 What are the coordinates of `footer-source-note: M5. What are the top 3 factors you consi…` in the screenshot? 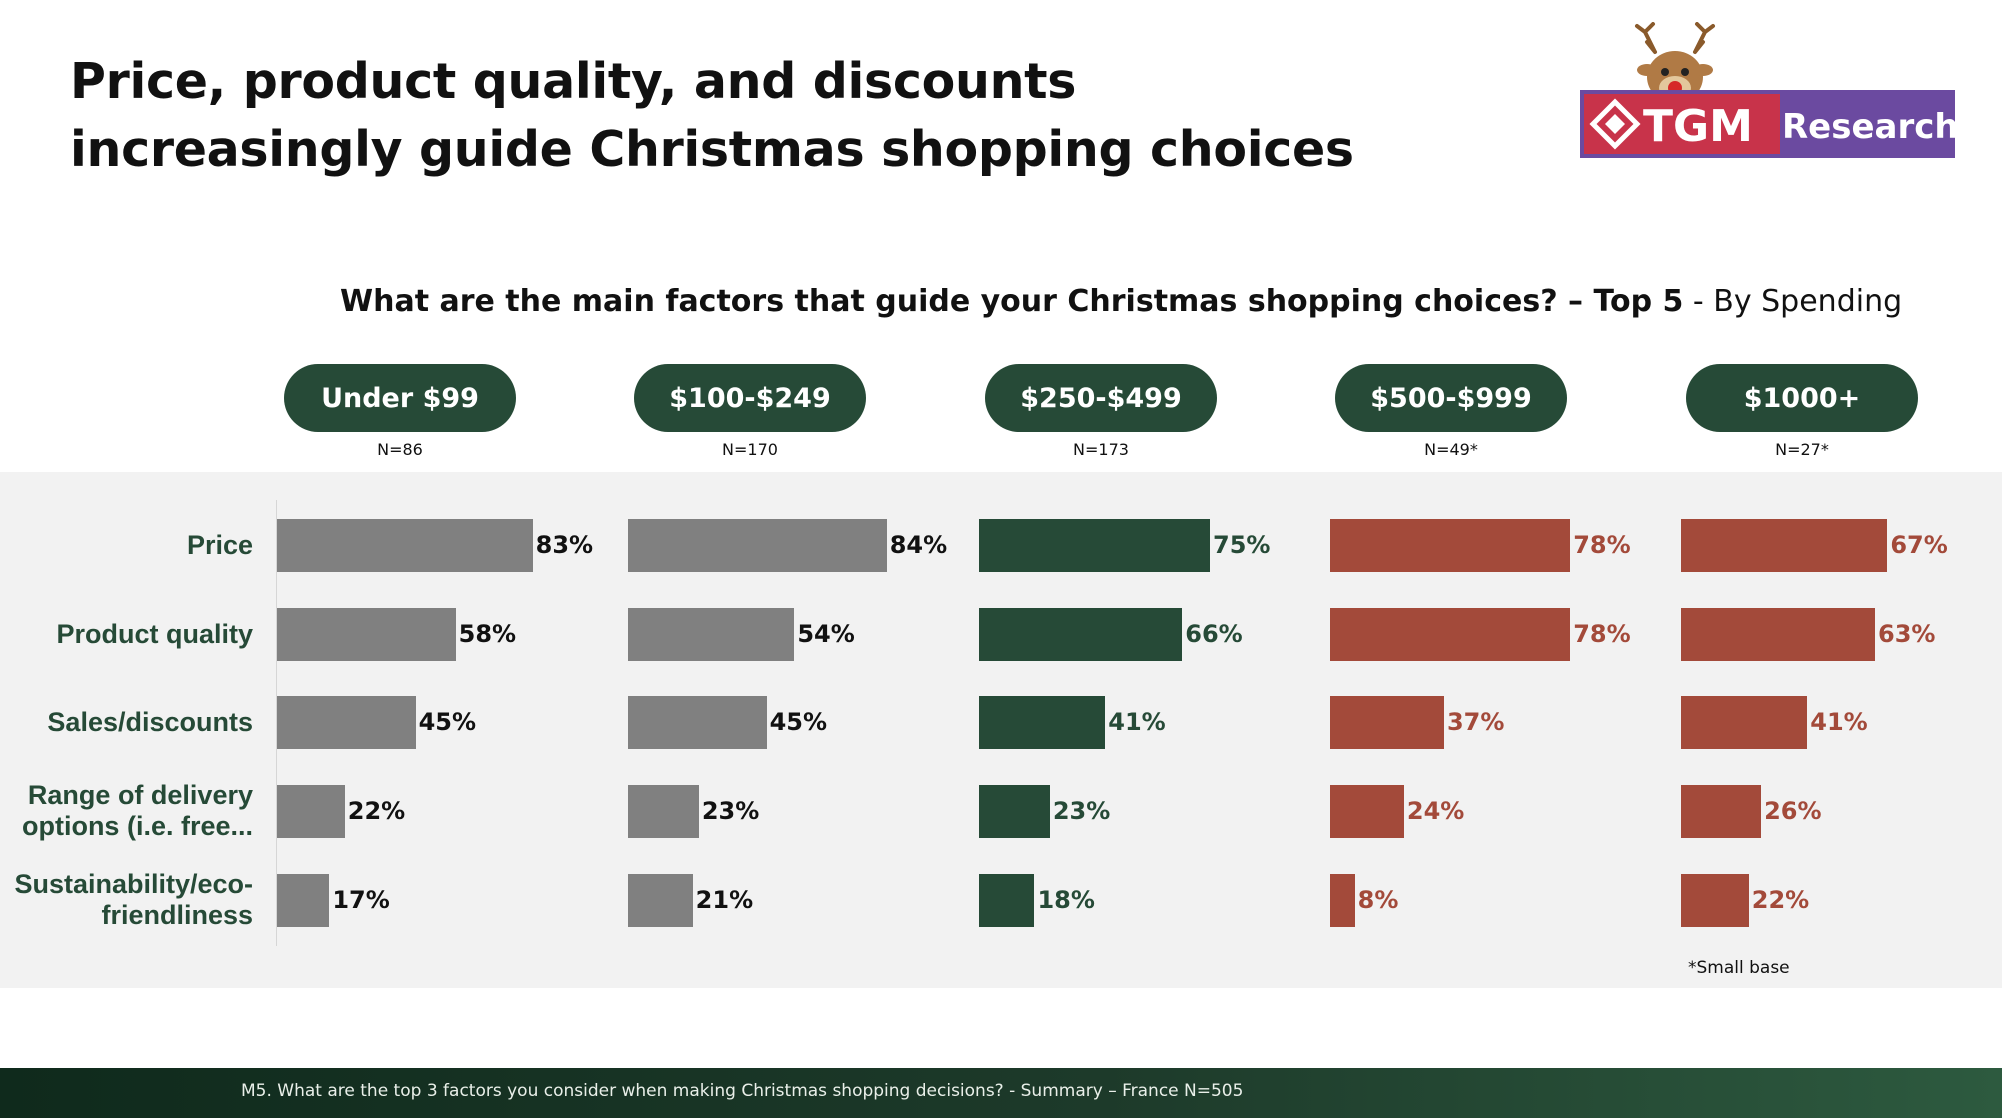 It's located at (742, 1091).